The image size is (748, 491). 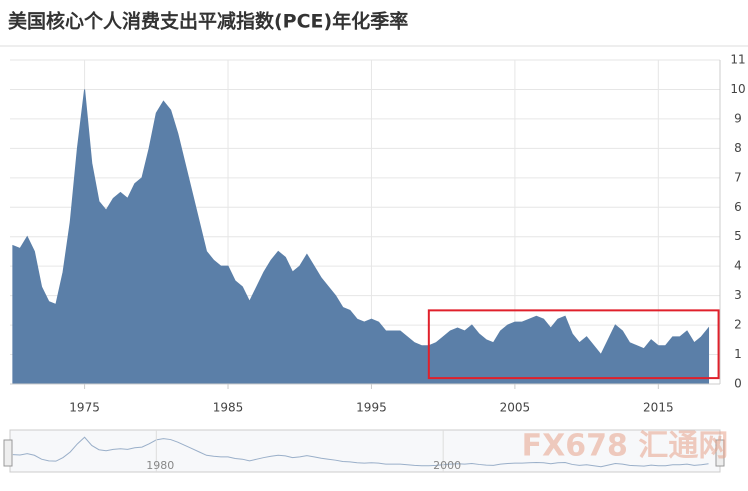 What do you see at coordinates (84, 408) in the screenshot?
I see `x-tick-label: 1975` at bounding box center [84, 408].